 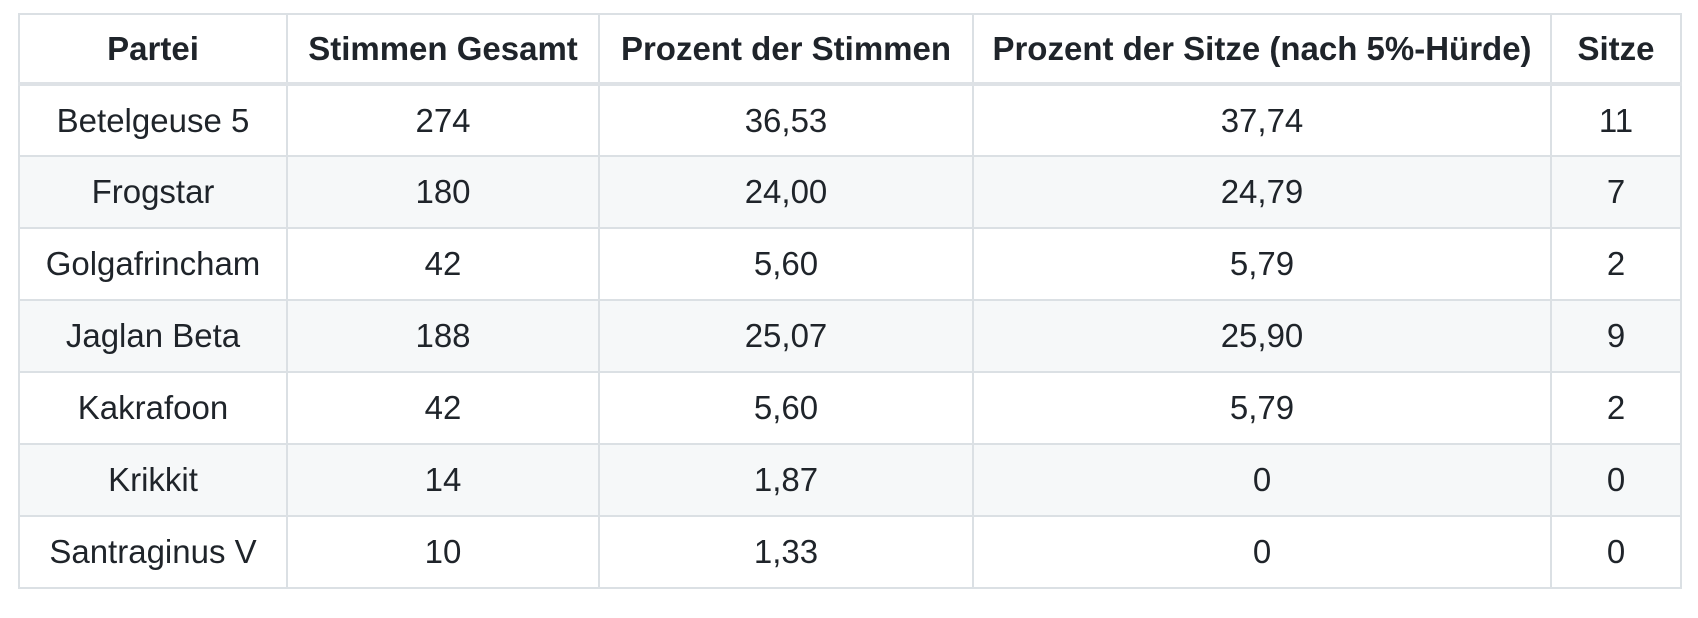 What do you see at coordinates (153, 480) in the screenshot?
I see `table-cell: Krikkit` at bounding box center [153, 480].